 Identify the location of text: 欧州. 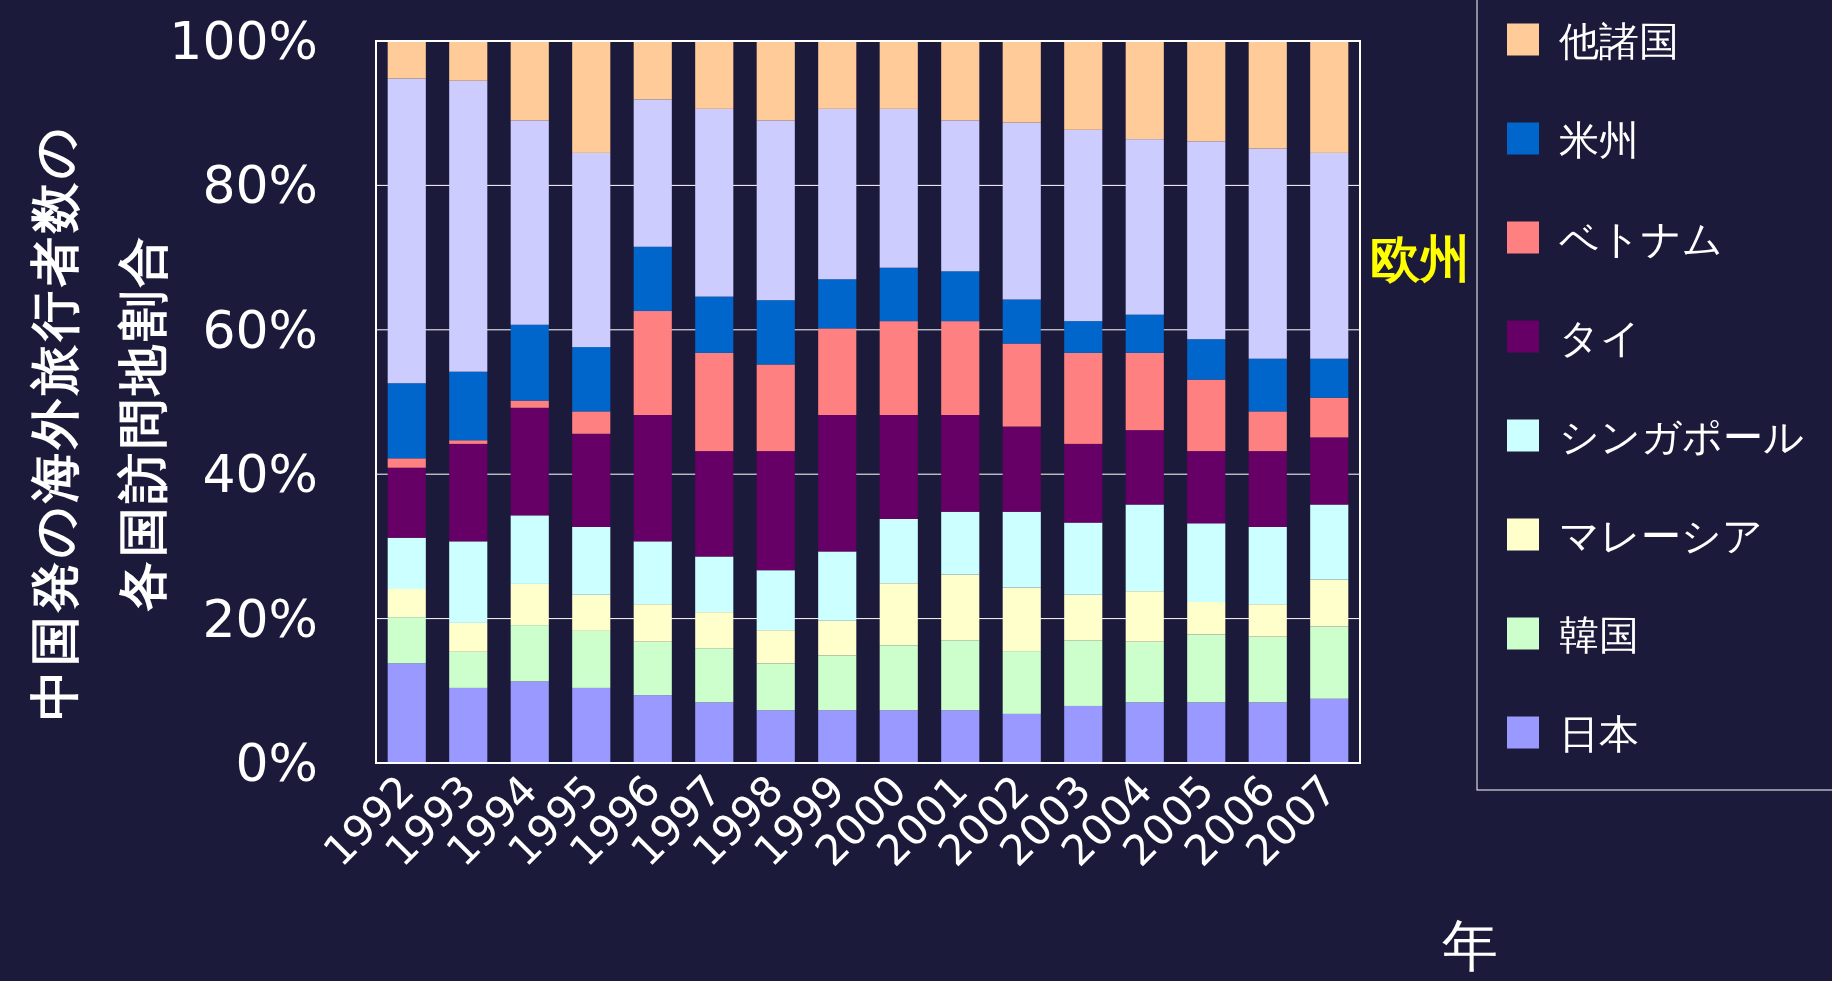
(1420, 258).